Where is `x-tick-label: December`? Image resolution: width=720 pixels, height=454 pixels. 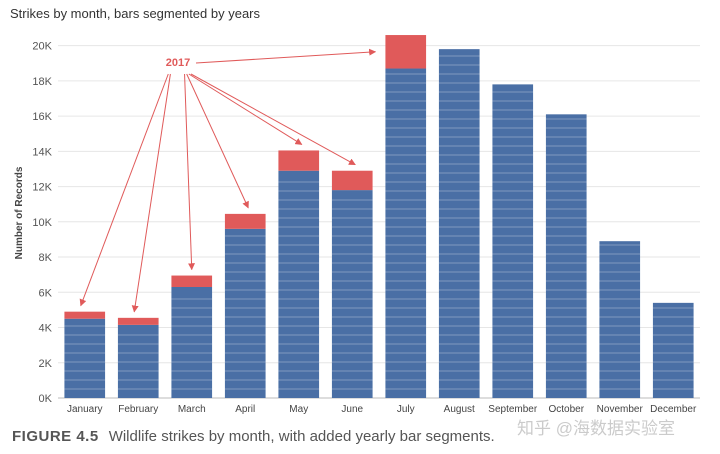
x-tick-label: December is located at coordinates (673, 409).